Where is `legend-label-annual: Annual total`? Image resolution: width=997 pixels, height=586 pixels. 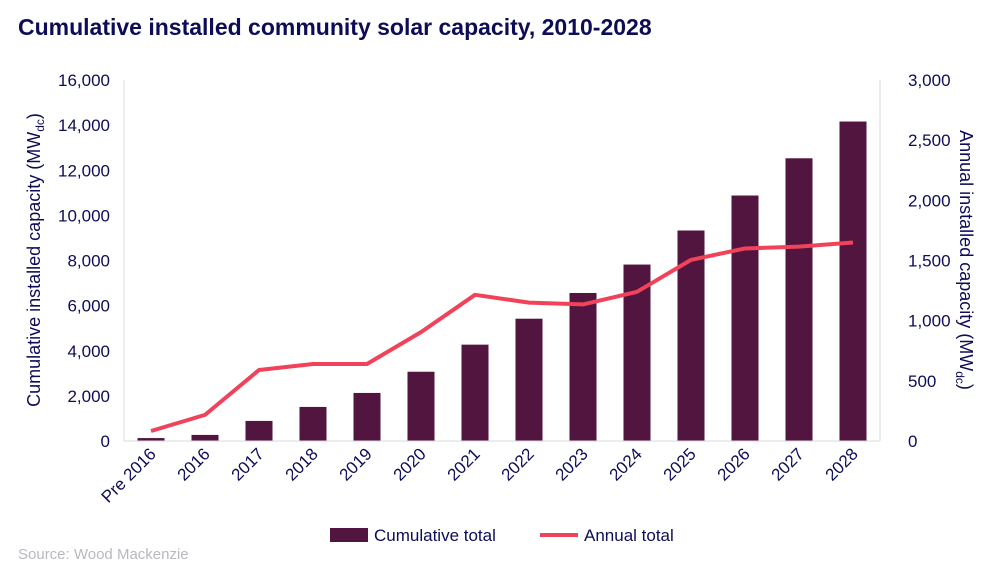 legend-label-annual: Annual total is located at coordinates (629, 535).